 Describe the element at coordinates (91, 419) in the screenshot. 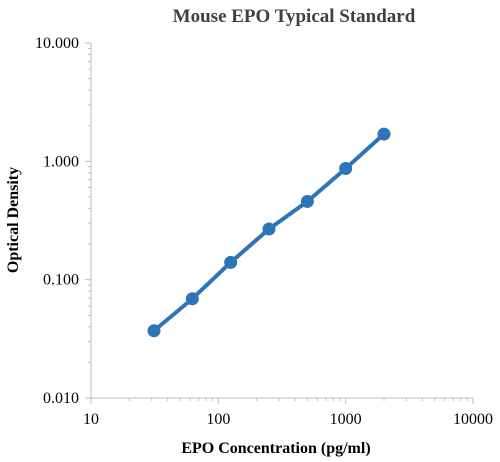

I see `x-tick-label: 10` at that location.